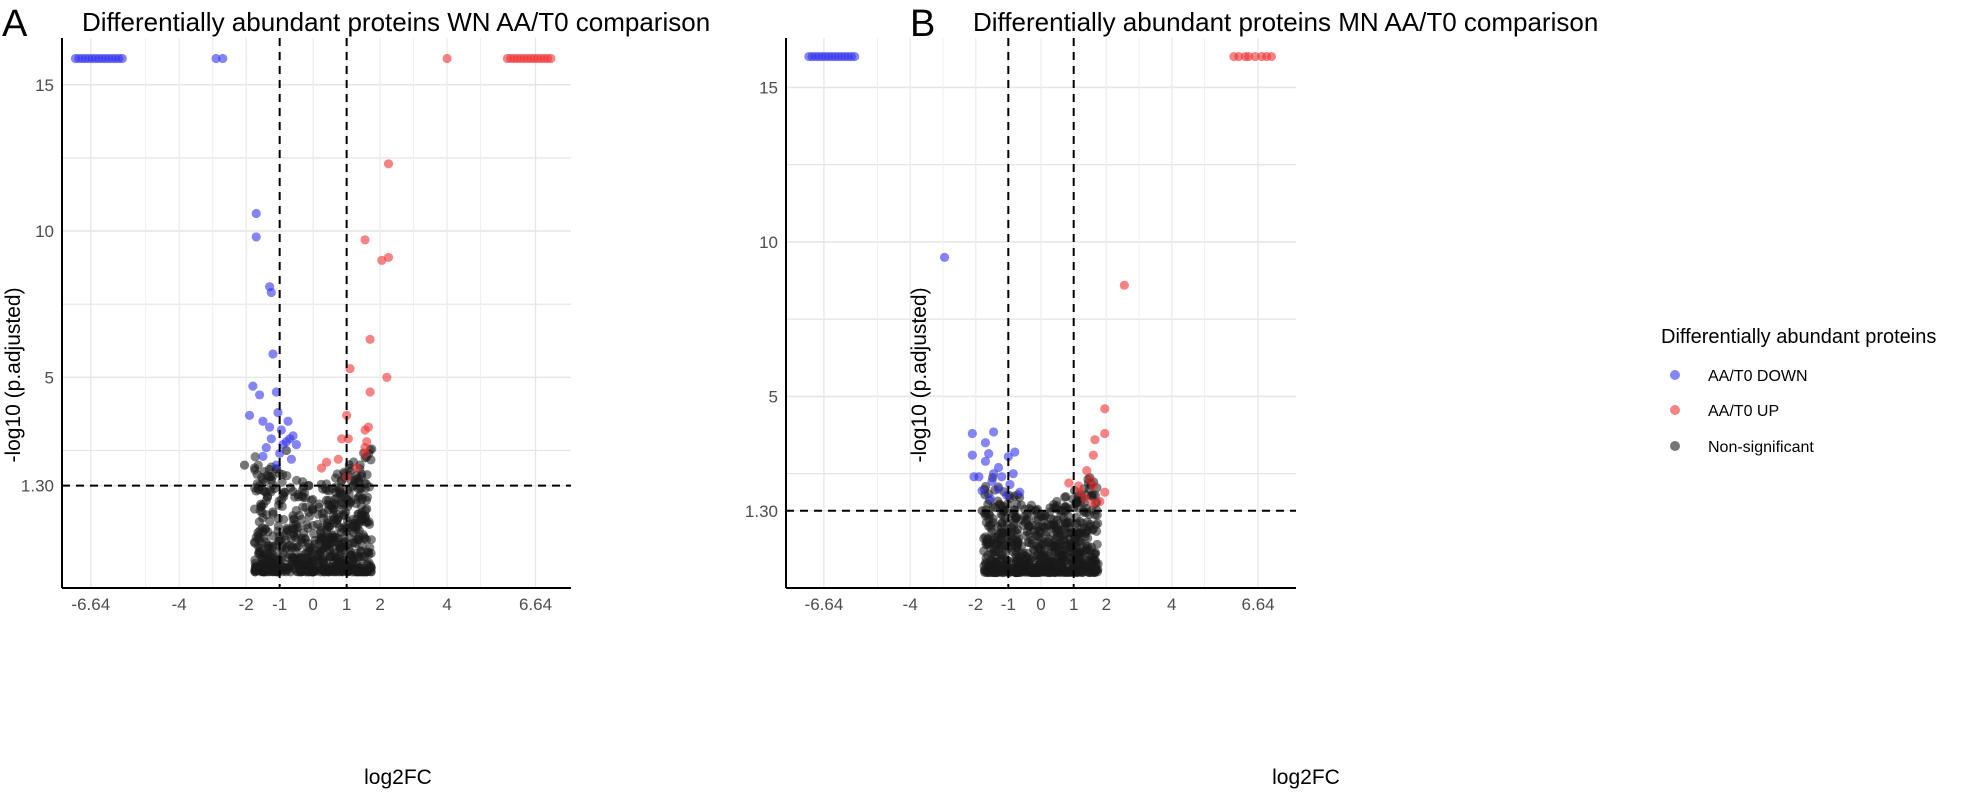  I want to click on x-tick-label: 2, so click(379, 604).